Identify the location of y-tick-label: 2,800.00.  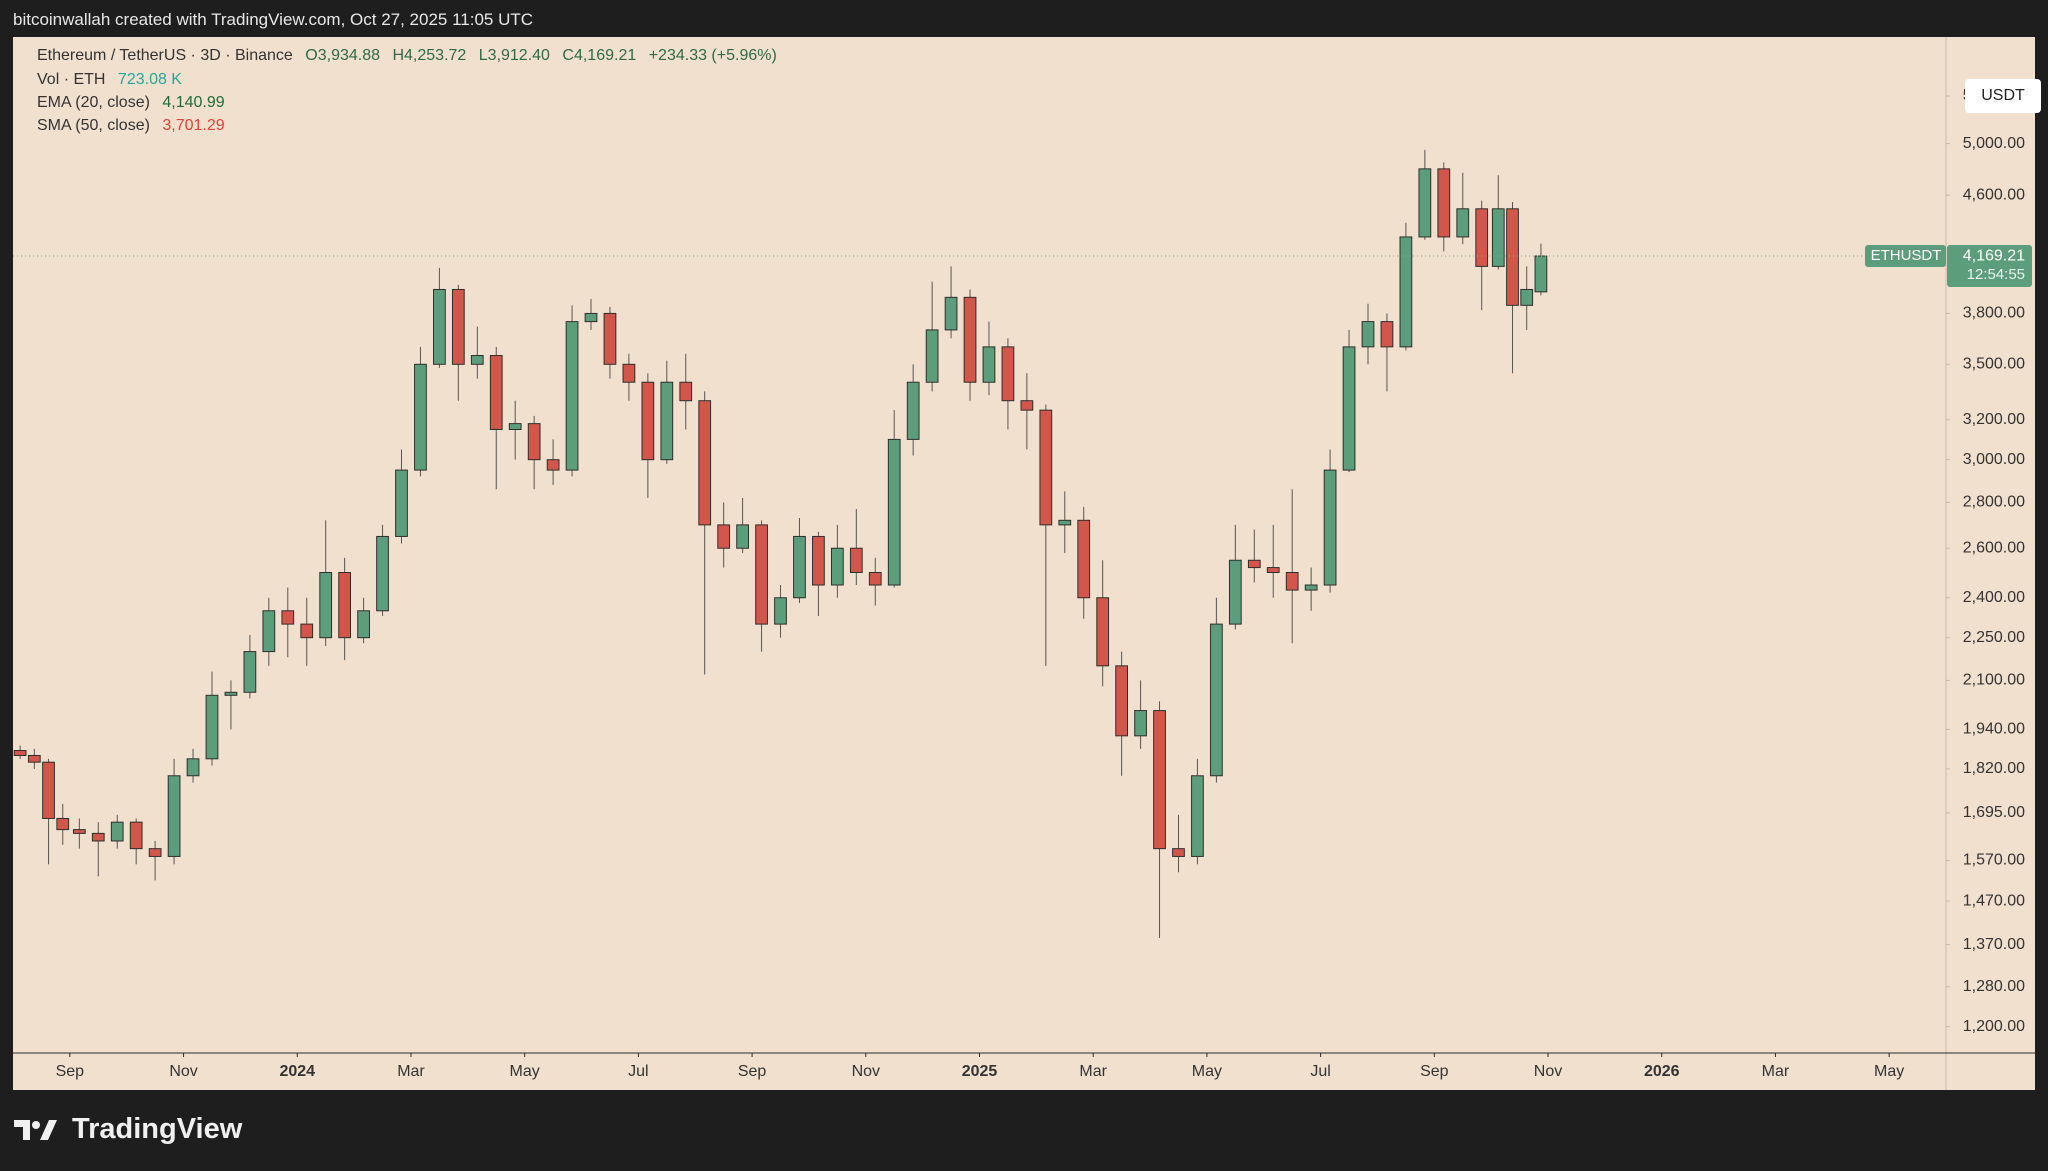
(1994, 502).